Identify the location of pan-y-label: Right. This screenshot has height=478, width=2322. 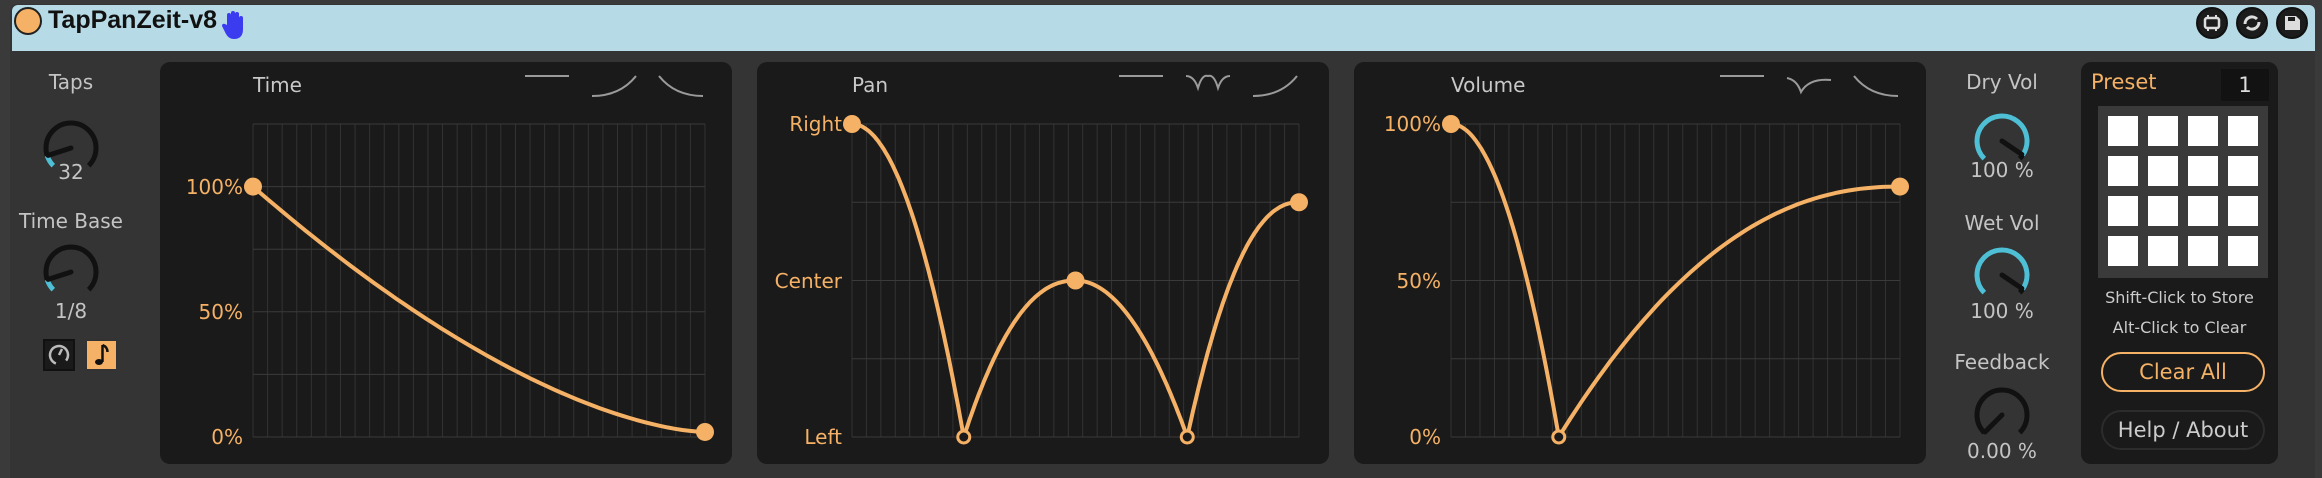
(815, 124).